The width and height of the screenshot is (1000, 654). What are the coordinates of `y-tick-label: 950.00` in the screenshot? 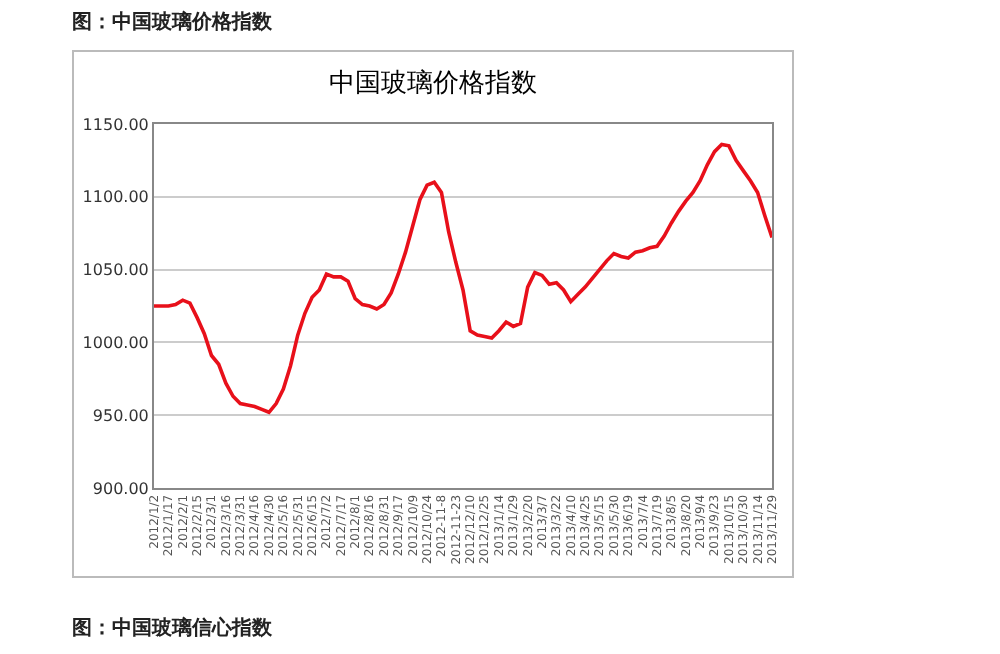 It's located at (120, 415).